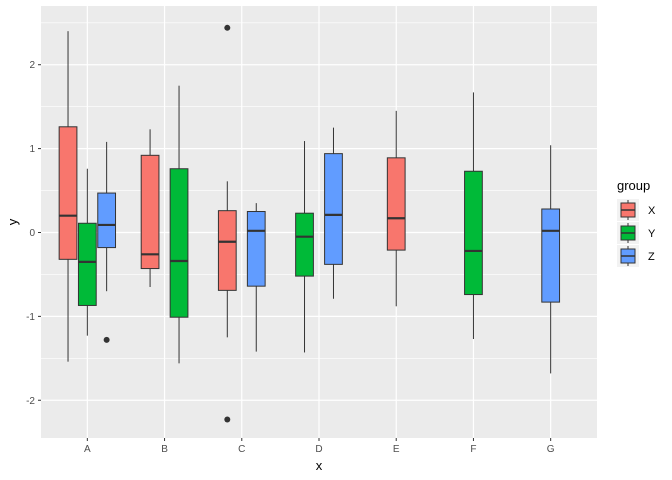 This screenshot has height=480, width=672. I want to click on legend-key-x, so click(628, 210).